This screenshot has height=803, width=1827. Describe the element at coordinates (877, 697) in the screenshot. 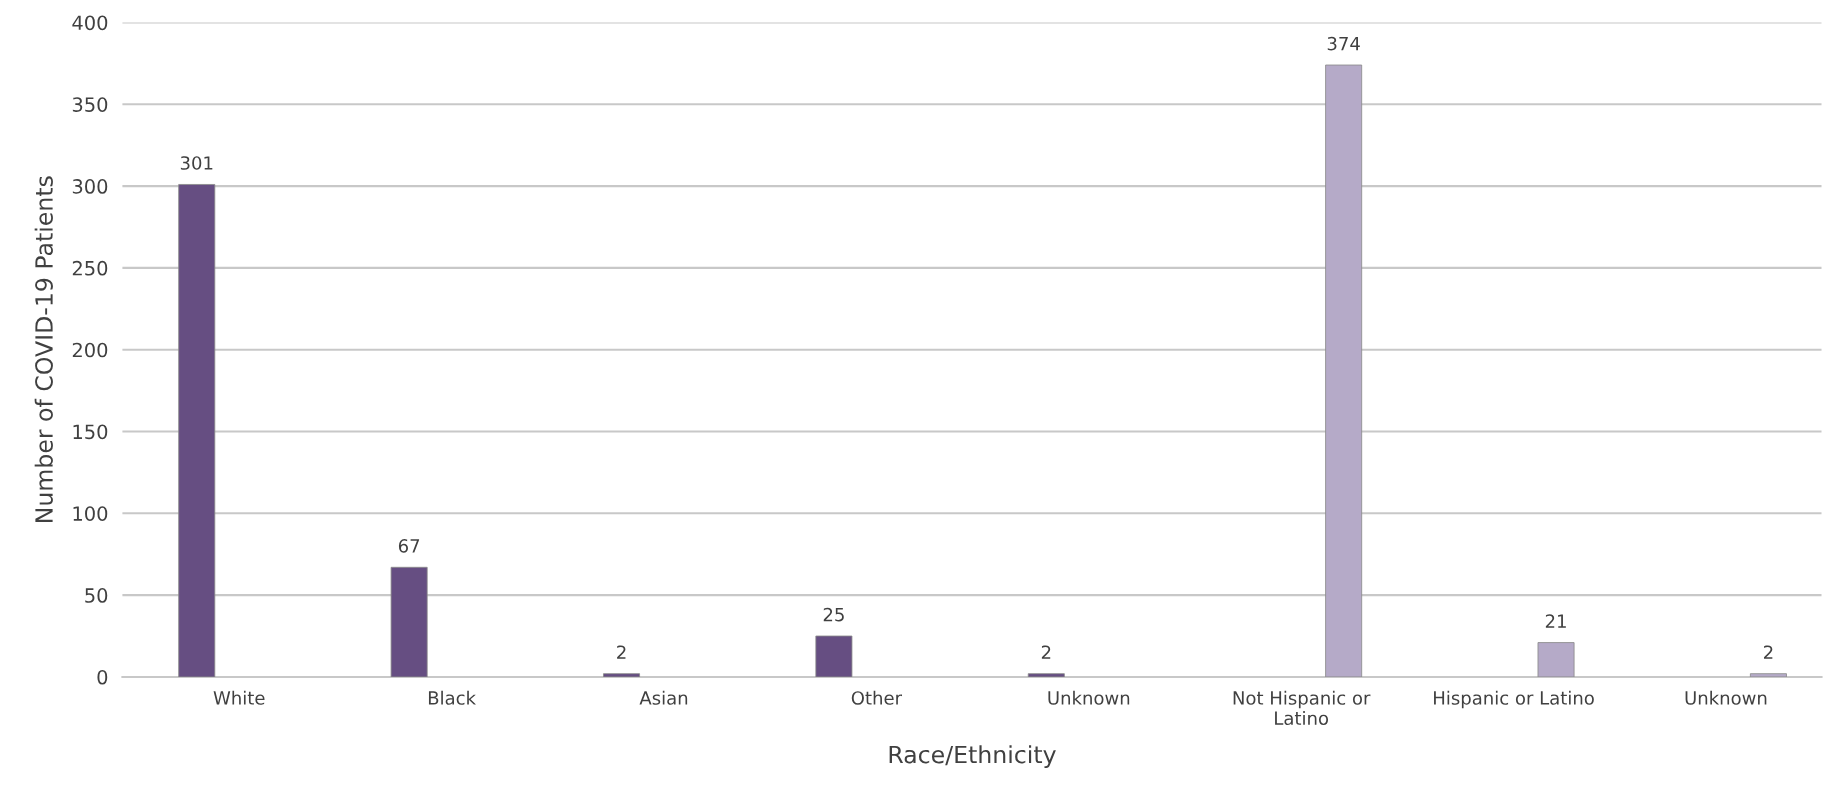

I see `x-tick-label: Other` at that location.